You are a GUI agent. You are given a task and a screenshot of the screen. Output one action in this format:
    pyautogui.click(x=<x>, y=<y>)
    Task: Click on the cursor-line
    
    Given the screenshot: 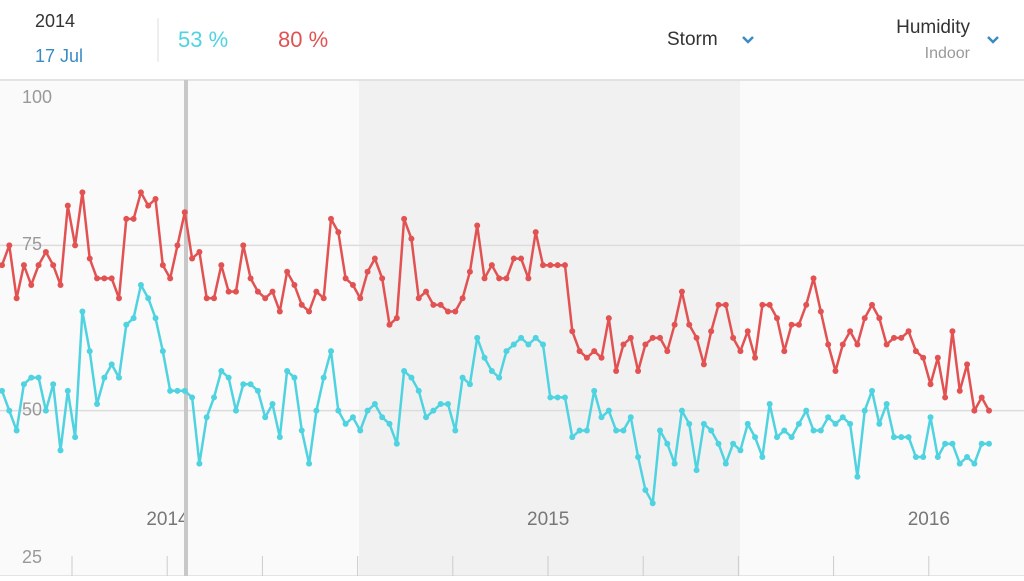 What is the action you would take?
    pyautogui.click(x=186, y=328)
    